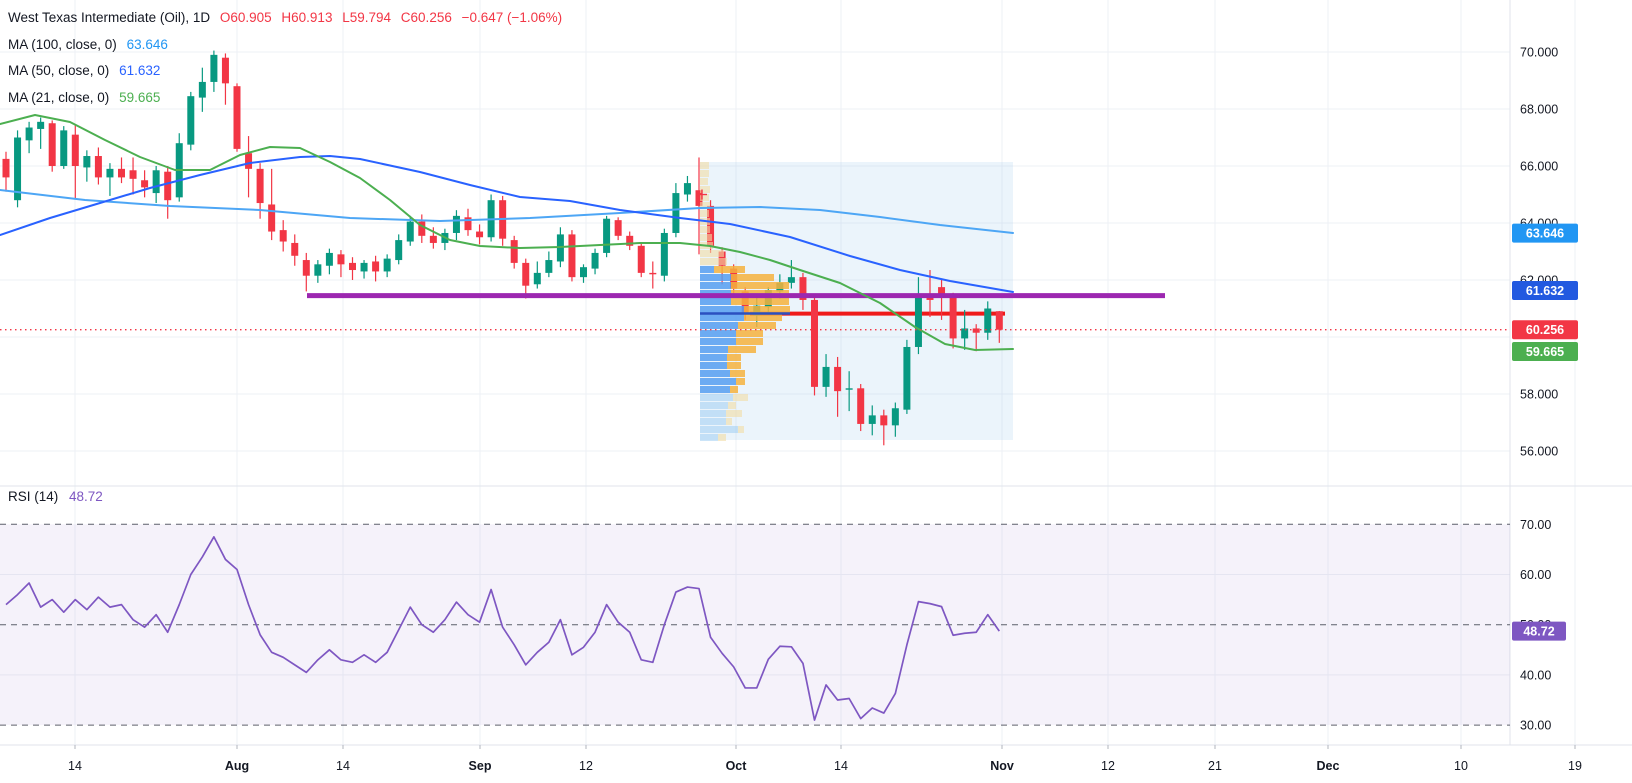 The height and width of the screenshot is (783, 1632). Describe the element at coordinates (285, 71) in the screenshot. I see `ma50-legend-row: MA (50, close, 0) 61.632` at that location.